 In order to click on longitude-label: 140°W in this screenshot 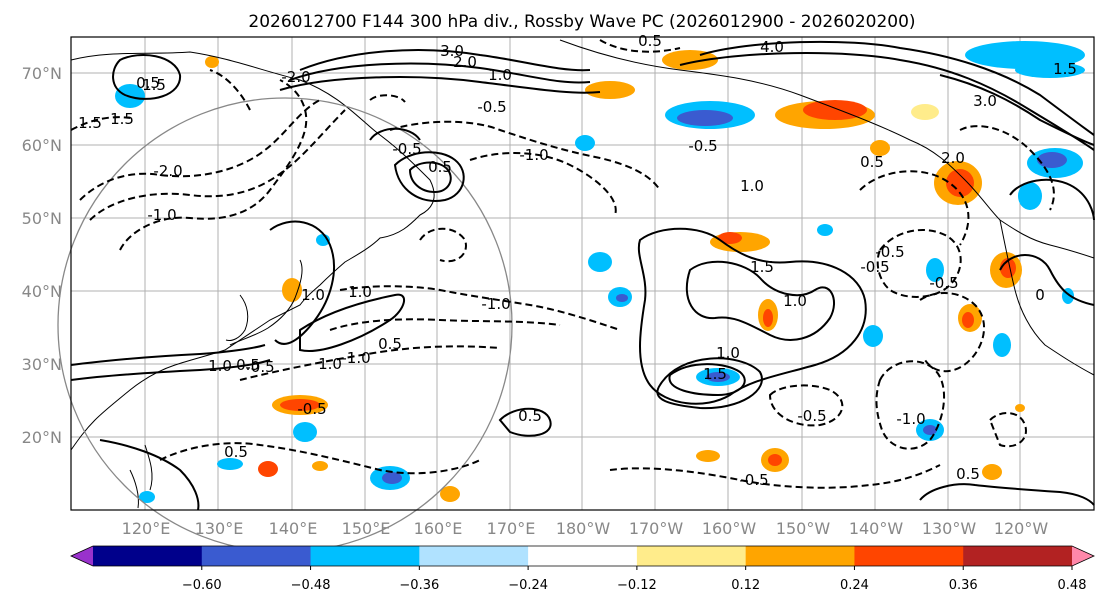, I will do `click(876, 528)`.